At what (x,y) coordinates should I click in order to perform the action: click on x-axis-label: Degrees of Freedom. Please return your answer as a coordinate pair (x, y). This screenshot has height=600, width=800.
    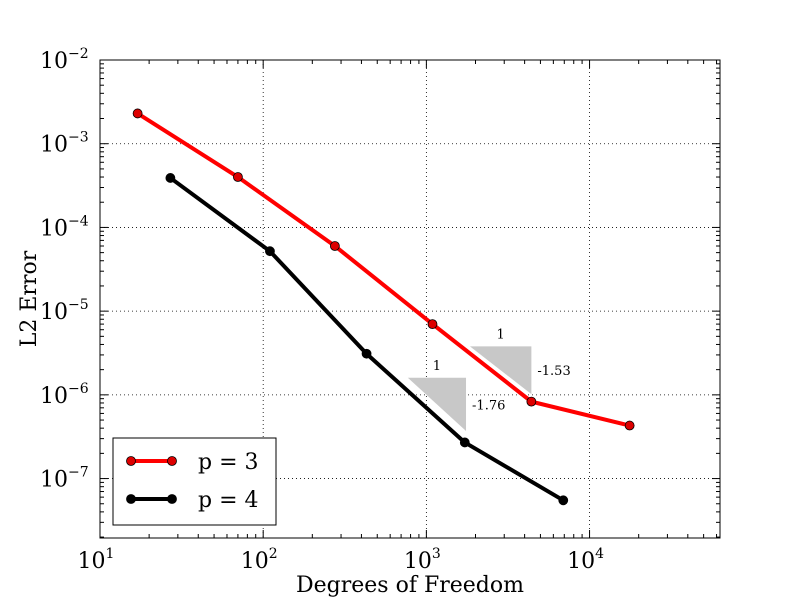
    Looking at the image, I should click on (410, 585).